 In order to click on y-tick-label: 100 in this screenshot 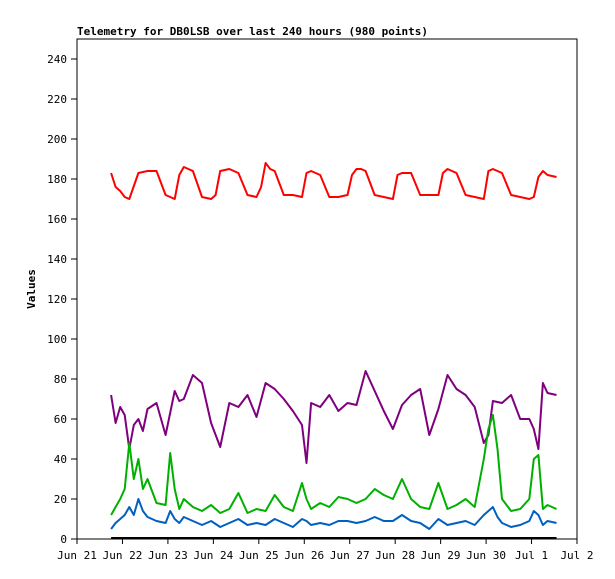, I will do `click(57, 339)`.